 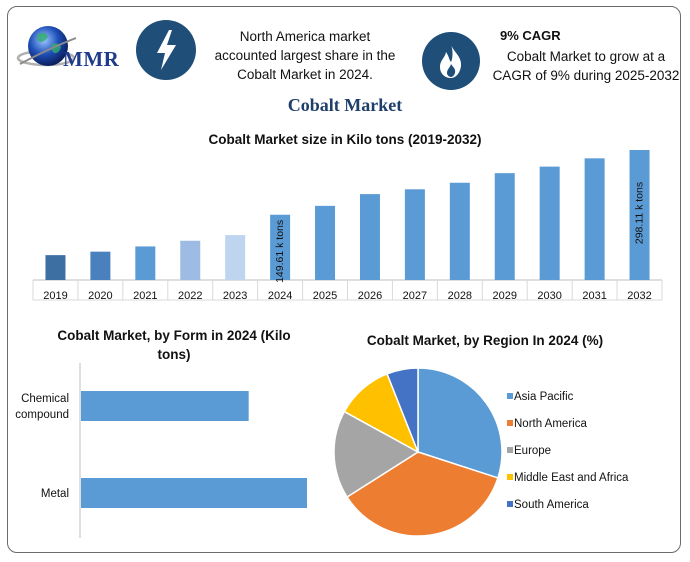 What do you see at coordinates (91, 59) in the screenshot?
I see `logo-text: MMR` at bounding box center [91, 59].